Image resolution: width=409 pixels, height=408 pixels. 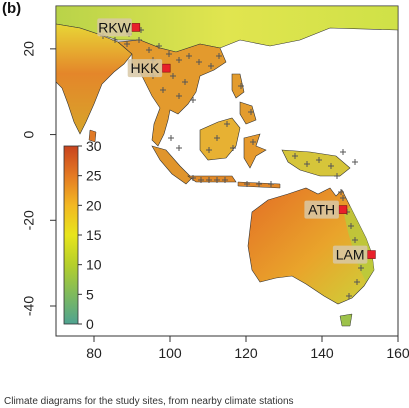 What do you see at coordinates (346, 320) in the screenshot?
I see `landmass-tasmania` at bounding box center [346, 320].